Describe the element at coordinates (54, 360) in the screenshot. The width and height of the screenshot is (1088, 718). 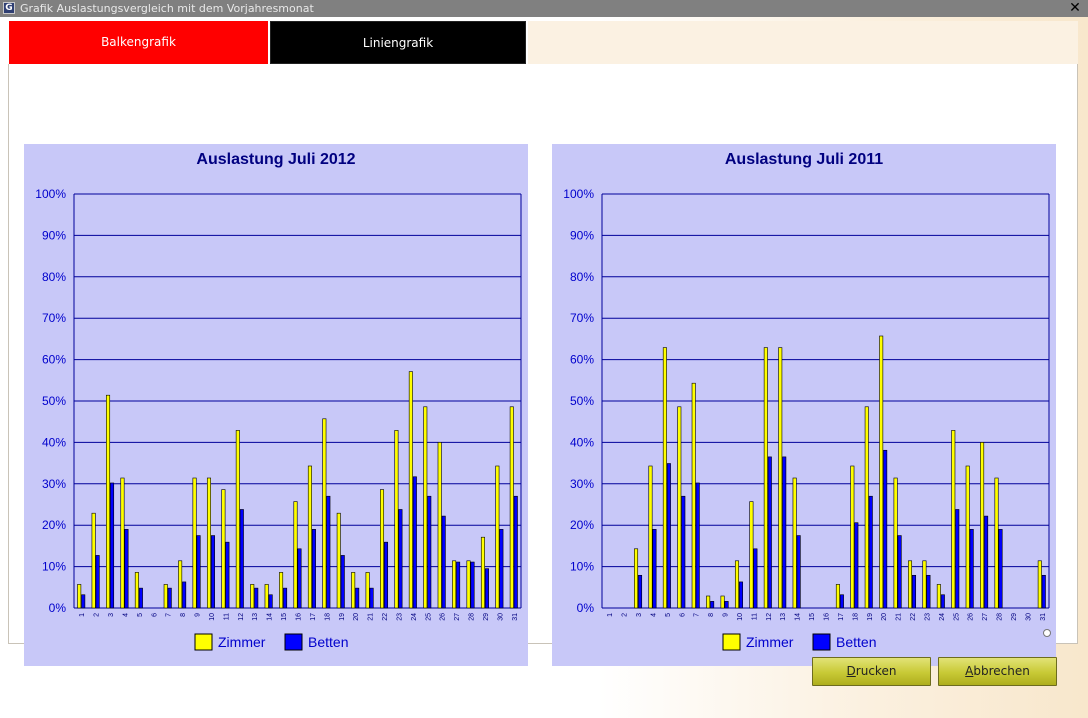
I see `y-tick-label: 60%` at that location.